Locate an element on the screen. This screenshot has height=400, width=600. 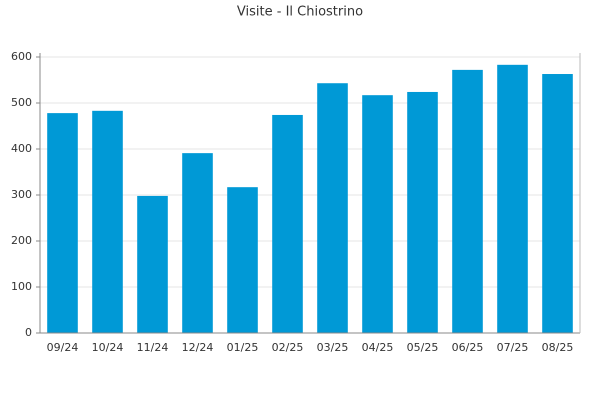
x-tick-label: 03/25 is located at coordinates (333, 347).